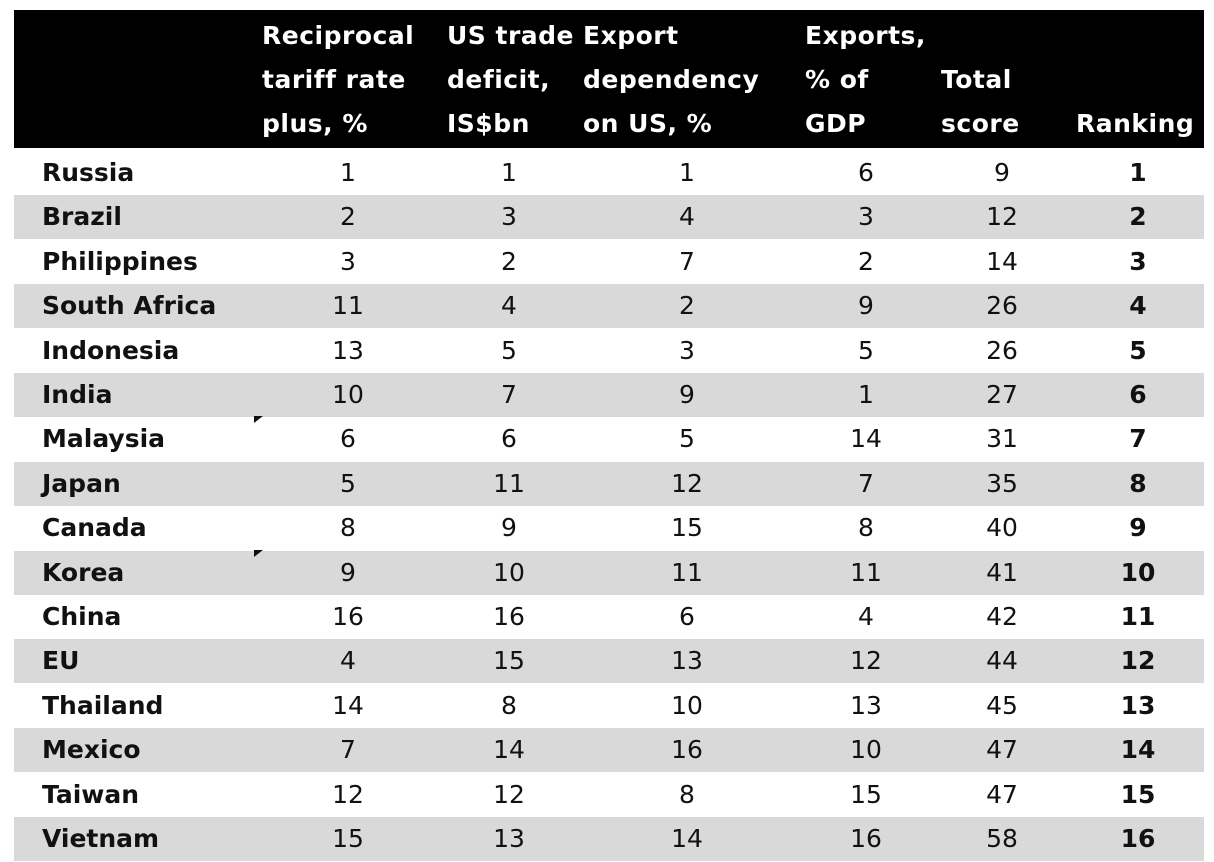 This screenshot has width=1214, height=862. I want to click on cell-exports-gdp: 12, so click(866, 661).